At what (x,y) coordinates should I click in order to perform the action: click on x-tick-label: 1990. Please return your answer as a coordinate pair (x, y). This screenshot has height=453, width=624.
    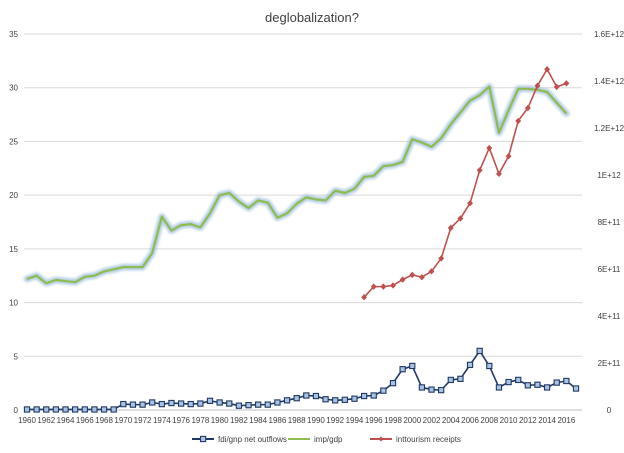
    Looking at the image, I should click on (316, 420).